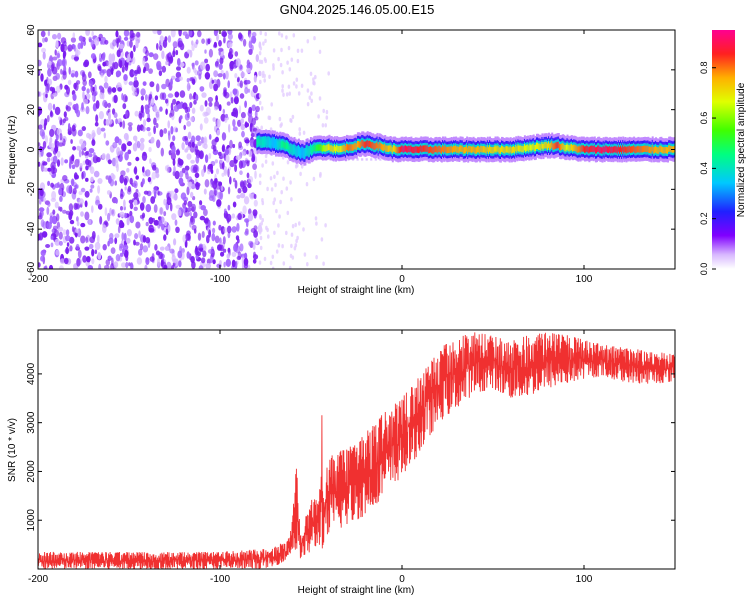 The image size is (750, 600). What do you see at coordinates (31, 70) in the screenshot?
I see `y-tick-label: 40` at bounding box center [31, 70].